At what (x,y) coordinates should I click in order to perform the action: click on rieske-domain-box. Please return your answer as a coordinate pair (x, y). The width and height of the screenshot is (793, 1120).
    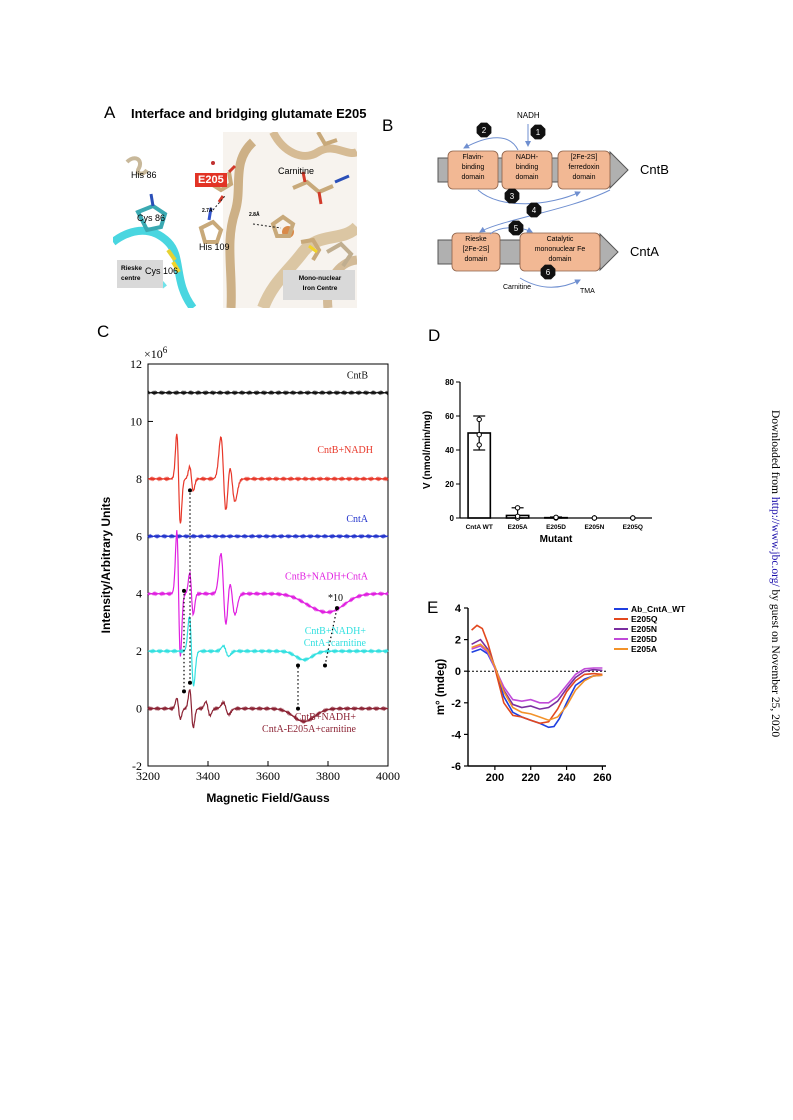
    Looking at the image, I should click on (476, 252).